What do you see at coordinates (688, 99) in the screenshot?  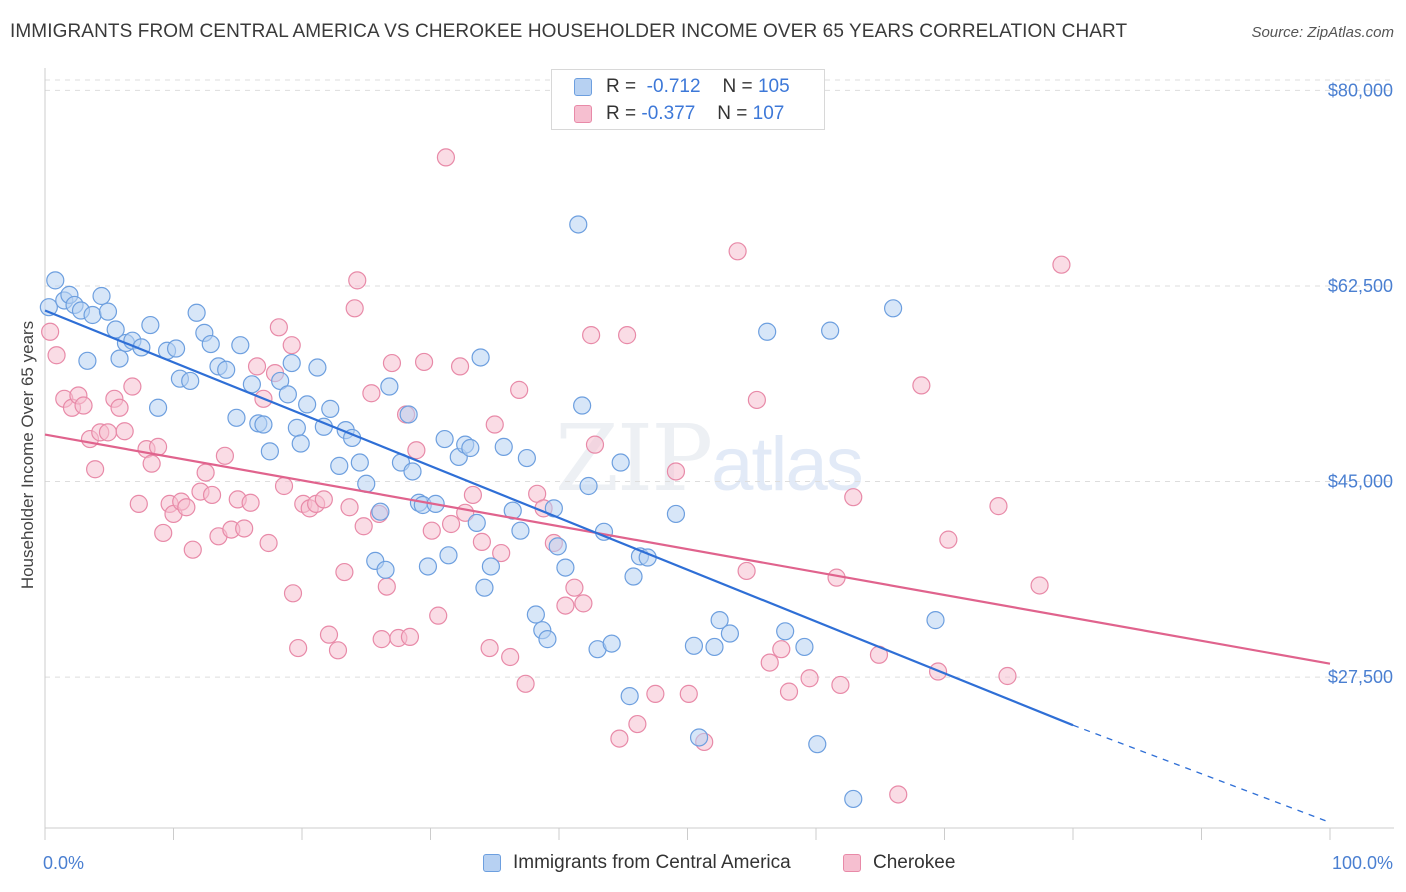 I see `correlation-legend: R = -0.712 N = 105 R = -0.377 N = 107` at bounding box center [688, 99].